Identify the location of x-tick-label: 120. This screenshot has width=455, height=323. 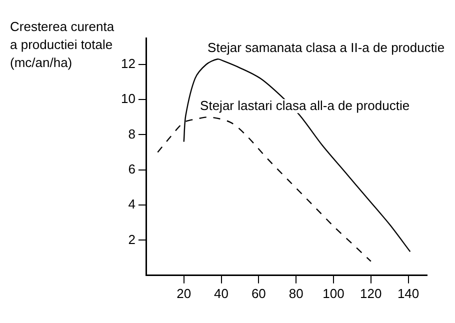
(371, 293).